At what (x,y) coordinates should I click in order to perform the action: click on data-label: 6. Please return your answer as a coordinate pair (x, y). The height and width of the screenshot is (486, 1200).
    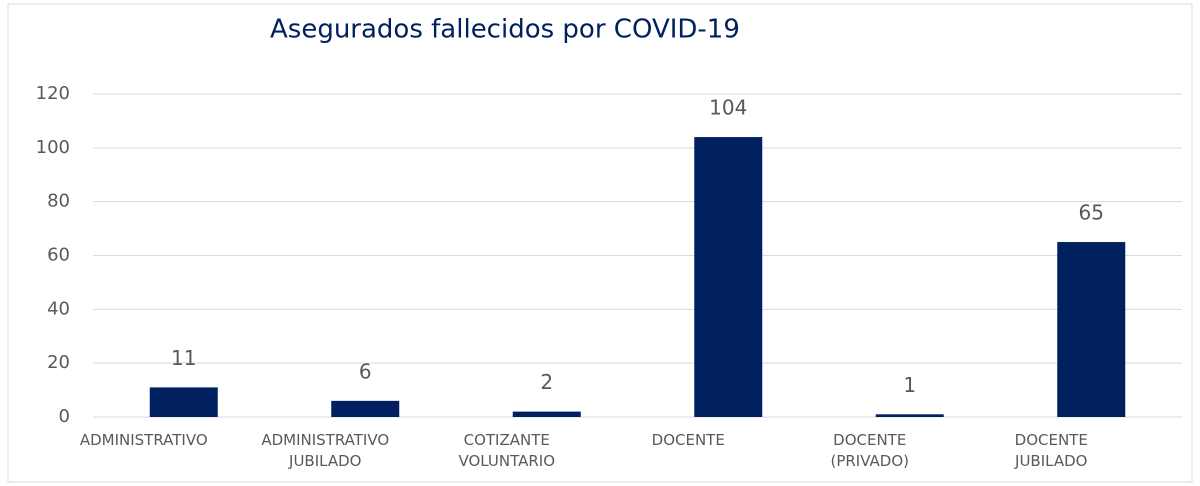
    Looking at the image, I should click on (365, 371).